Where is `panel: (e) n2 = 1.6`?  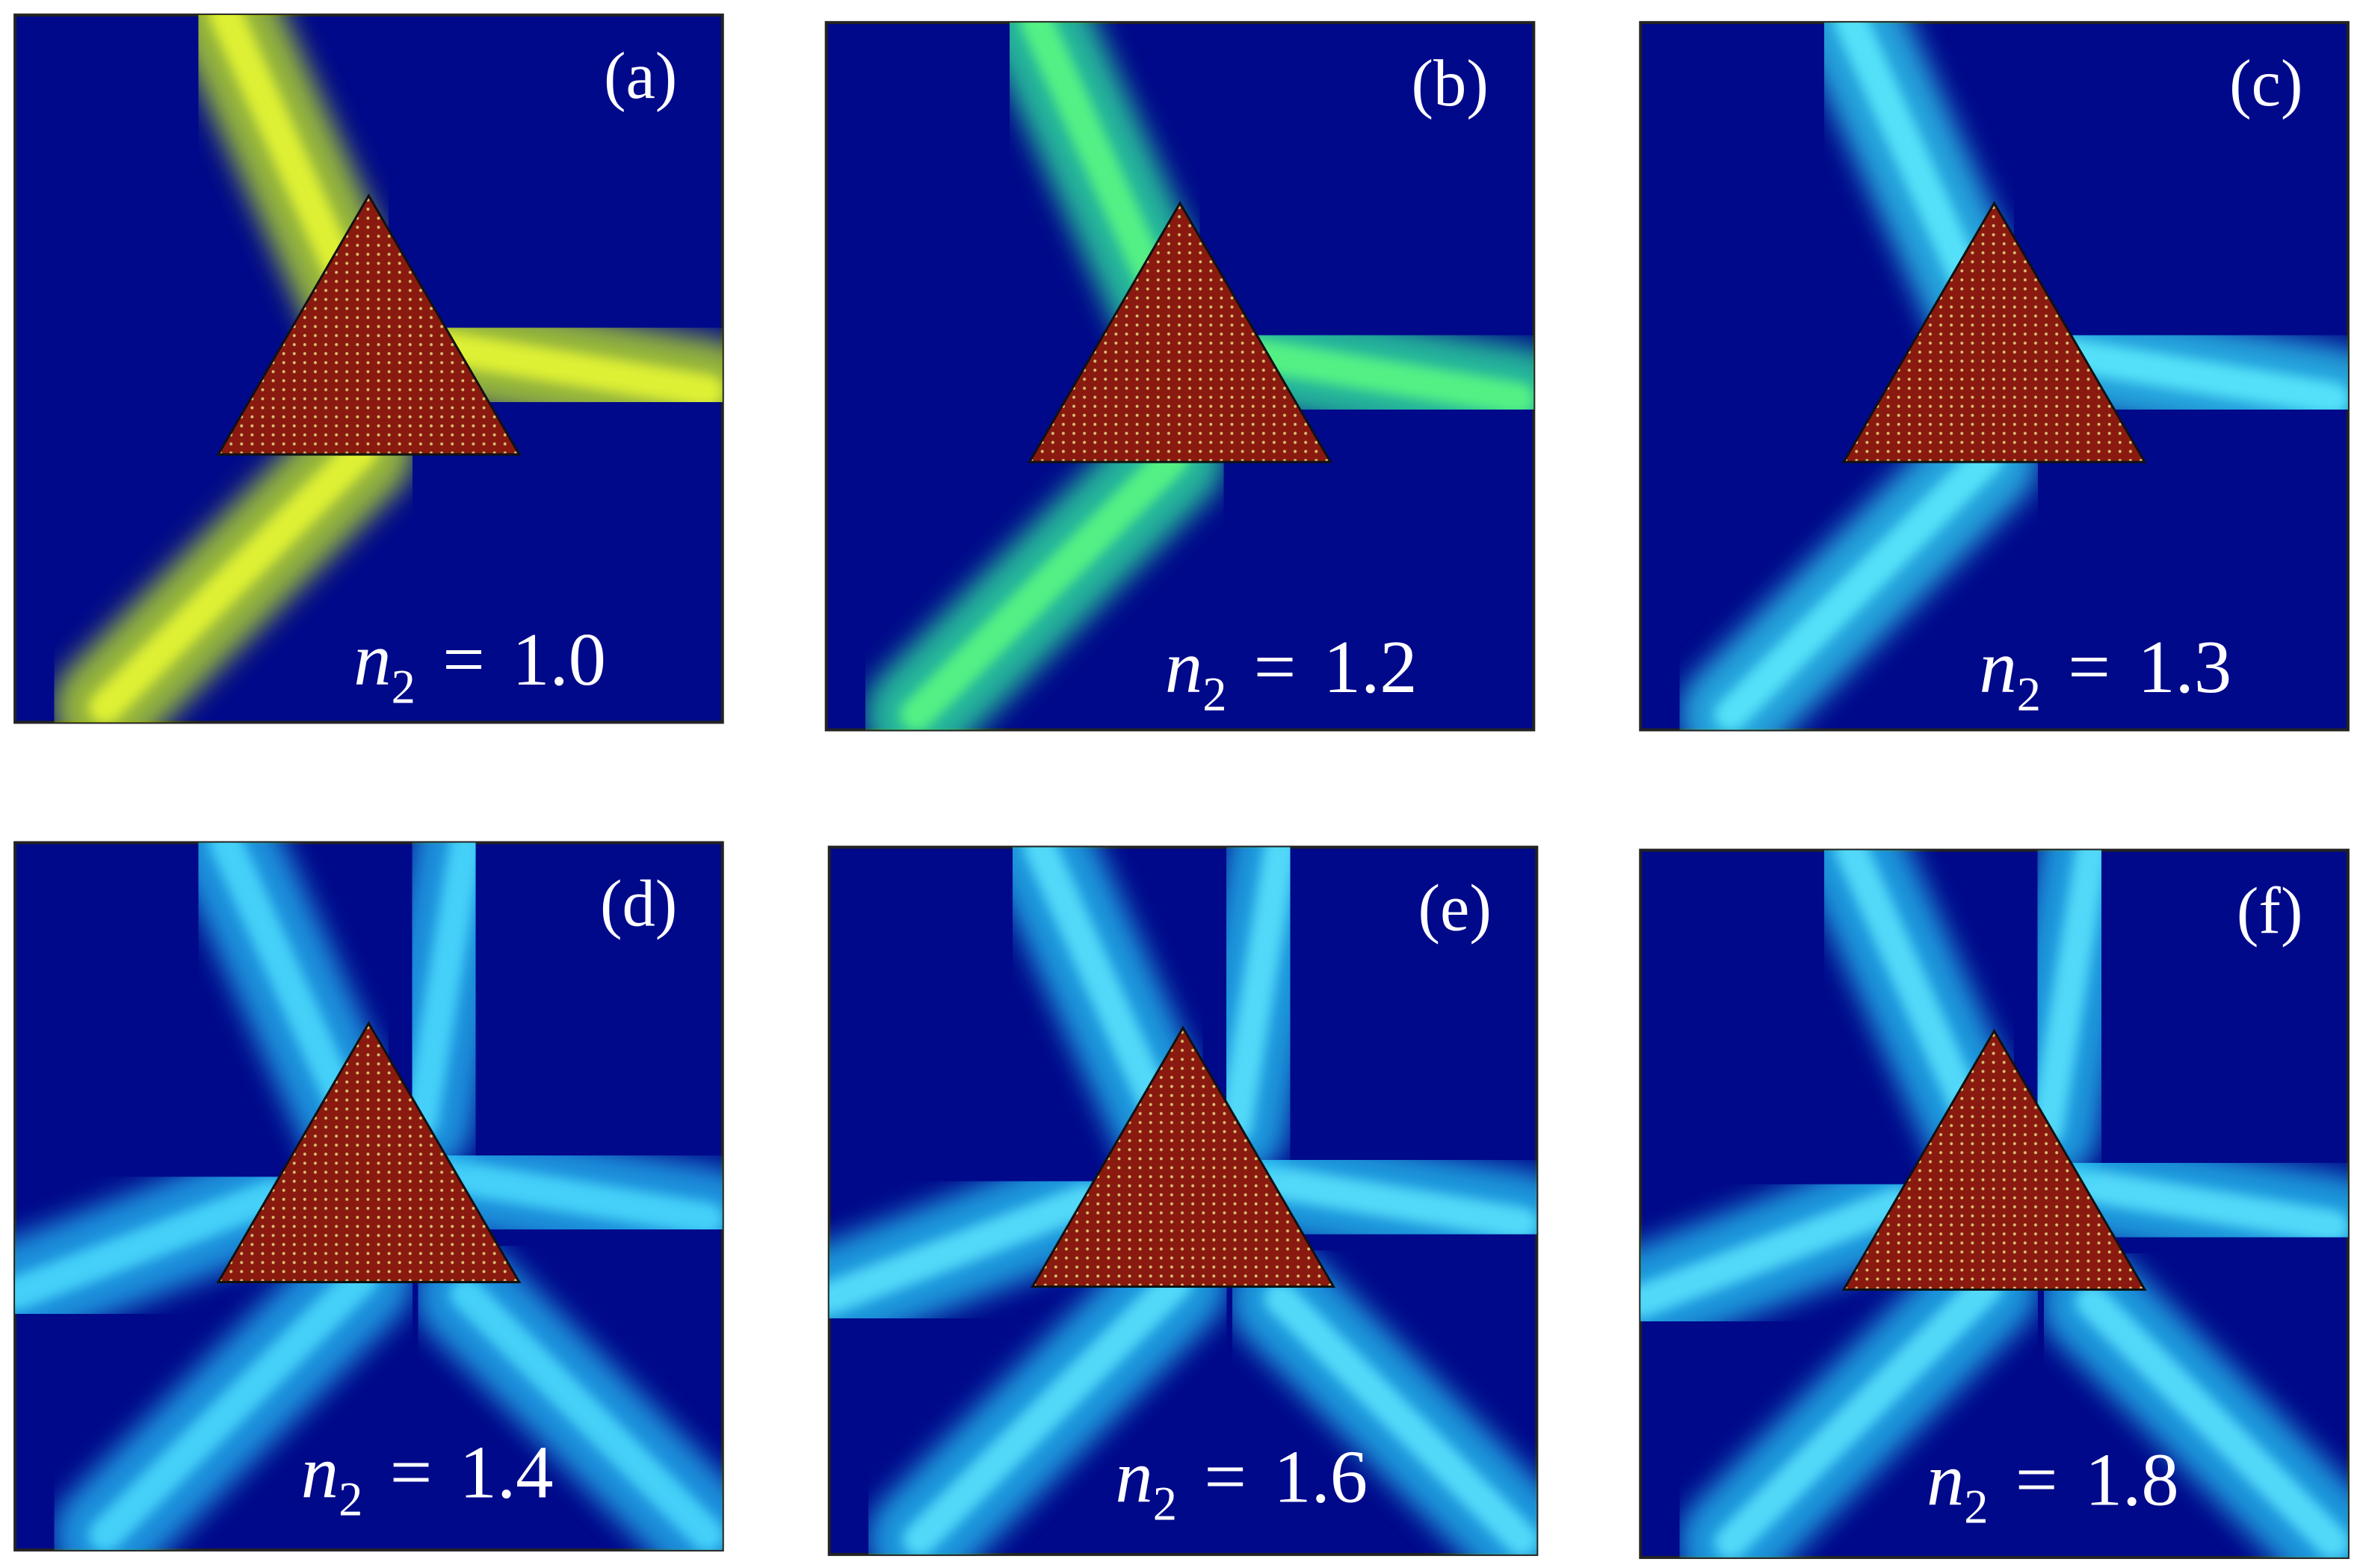
panel: (e) n2 = 1.6 is located at coordinates (1183, 1200).